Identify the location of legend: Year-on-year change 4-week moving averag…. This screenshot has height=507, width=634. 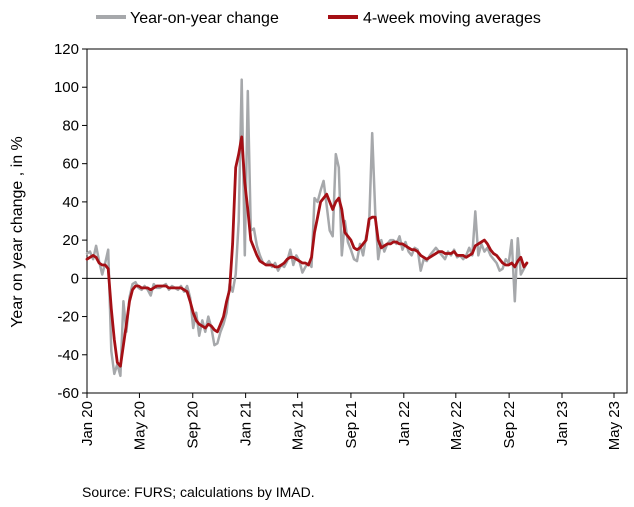
(318, 18).